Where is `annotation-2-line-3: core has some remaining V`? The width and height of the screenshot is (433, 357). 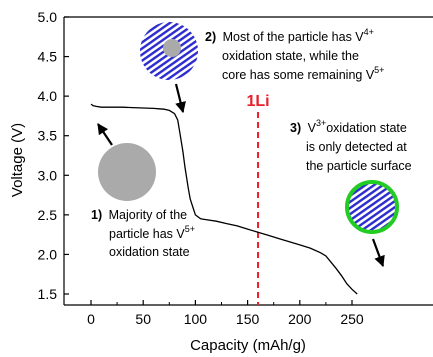 annotation-2-line-3: core has some remaining V is located at coordinates (298, 75).